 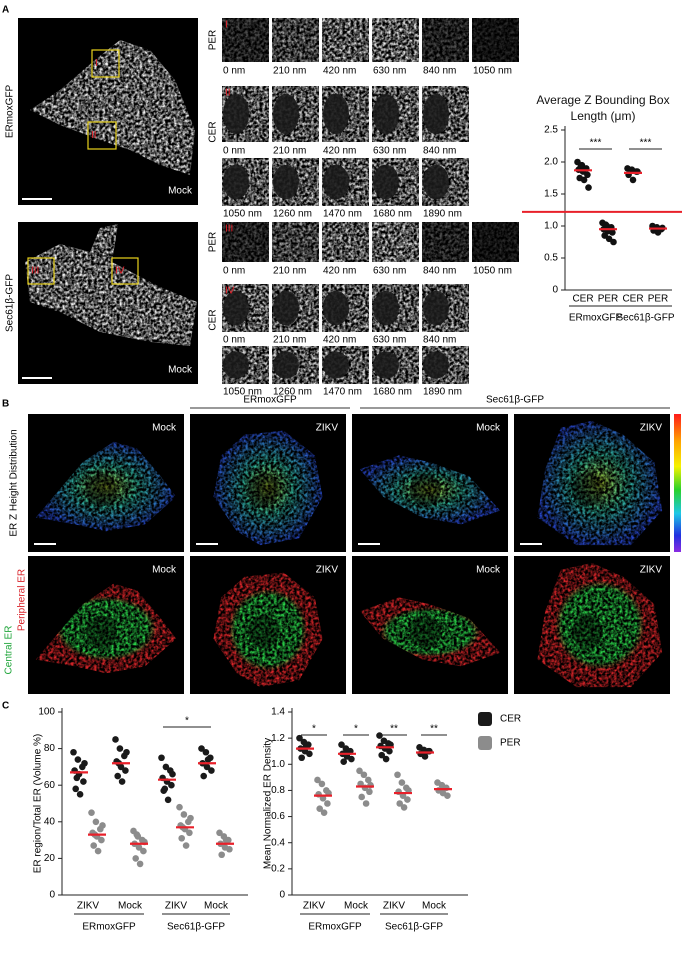 What do you see at coordinates (551, 258) in the screenshot?
I see `y-tick-label: 0.5` at bounding box center [551, 258].